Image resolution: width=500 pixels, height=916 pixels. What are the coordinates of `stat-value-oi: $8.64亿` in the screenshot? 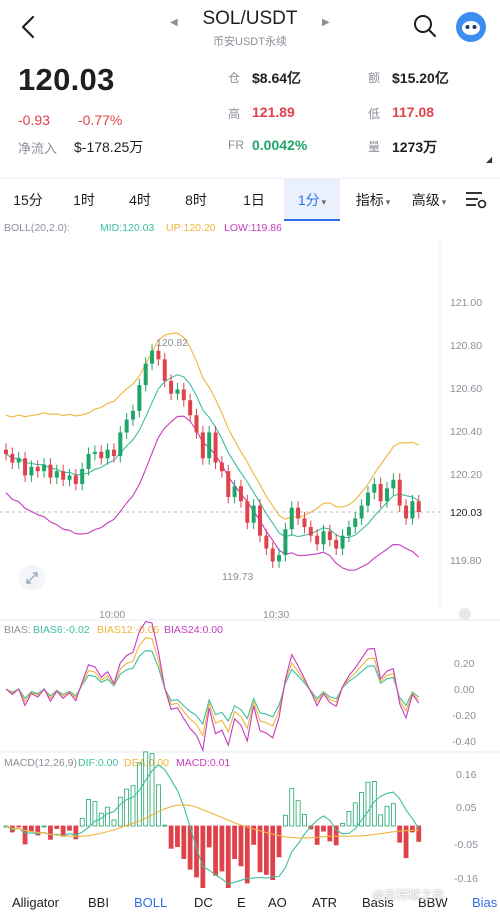 It's located at (277, 78).